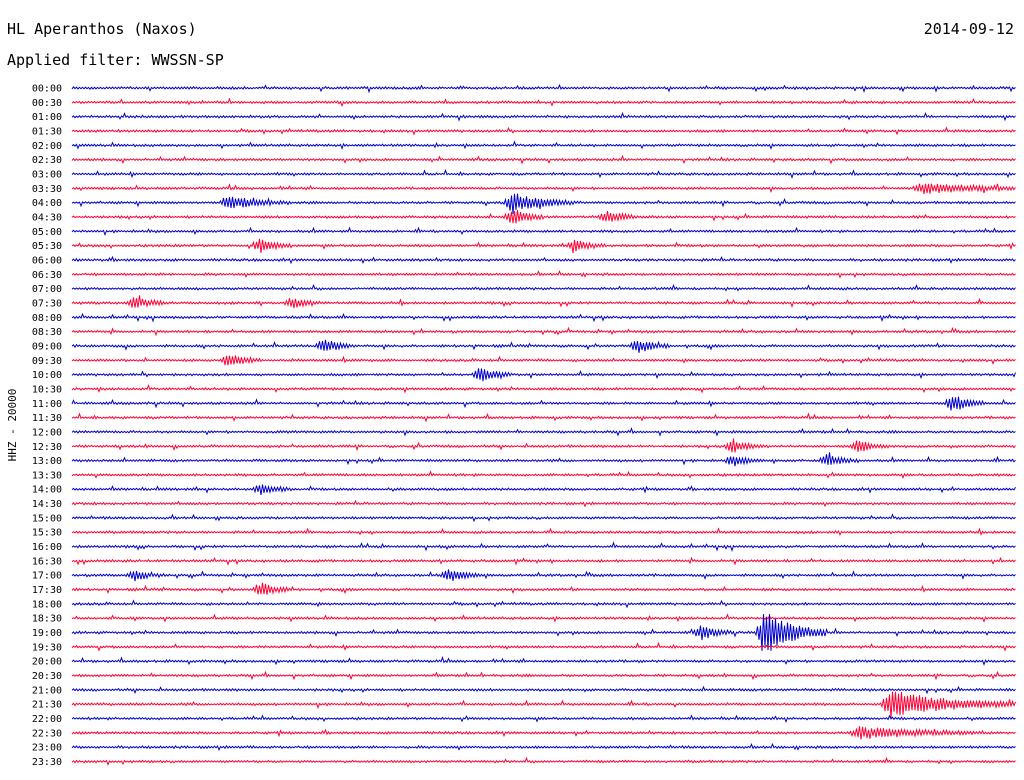  I want to click on time-tick-label: 01:30, so click(47, 131).